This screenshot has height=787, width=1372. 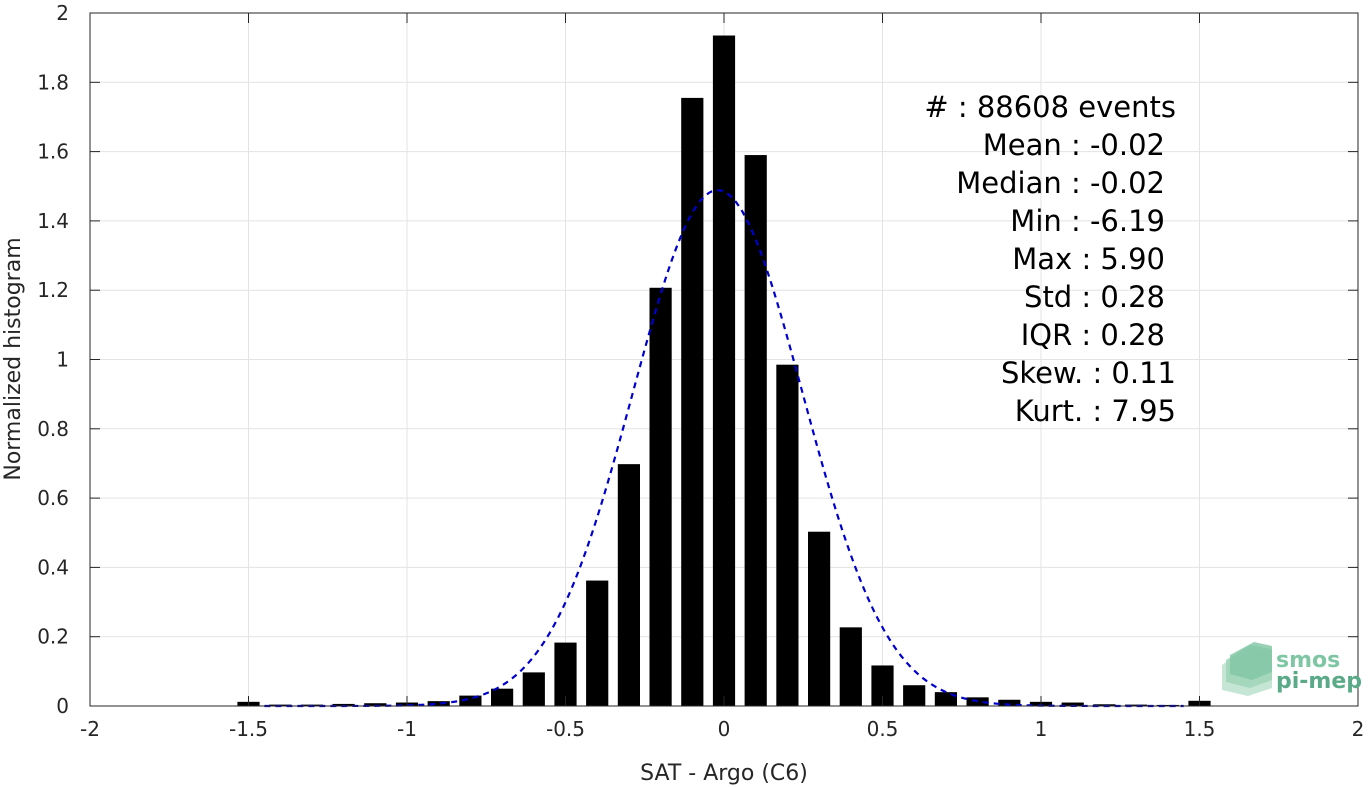 I want to click on stat-max: Max : 5.90, so click(x=1088, y=259).